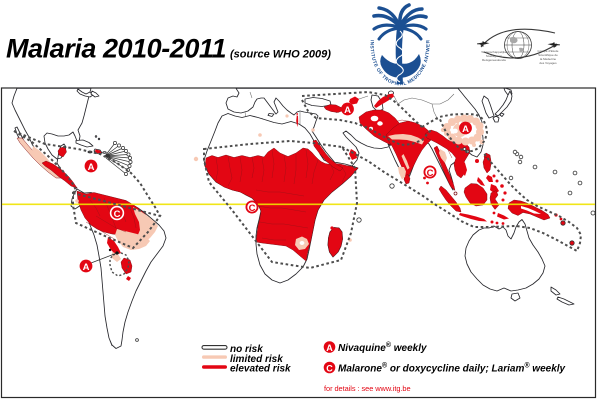  Describe the element at coordinates (548, 63) in the screenshot. I see `svg-text: des Voyages` at that location.